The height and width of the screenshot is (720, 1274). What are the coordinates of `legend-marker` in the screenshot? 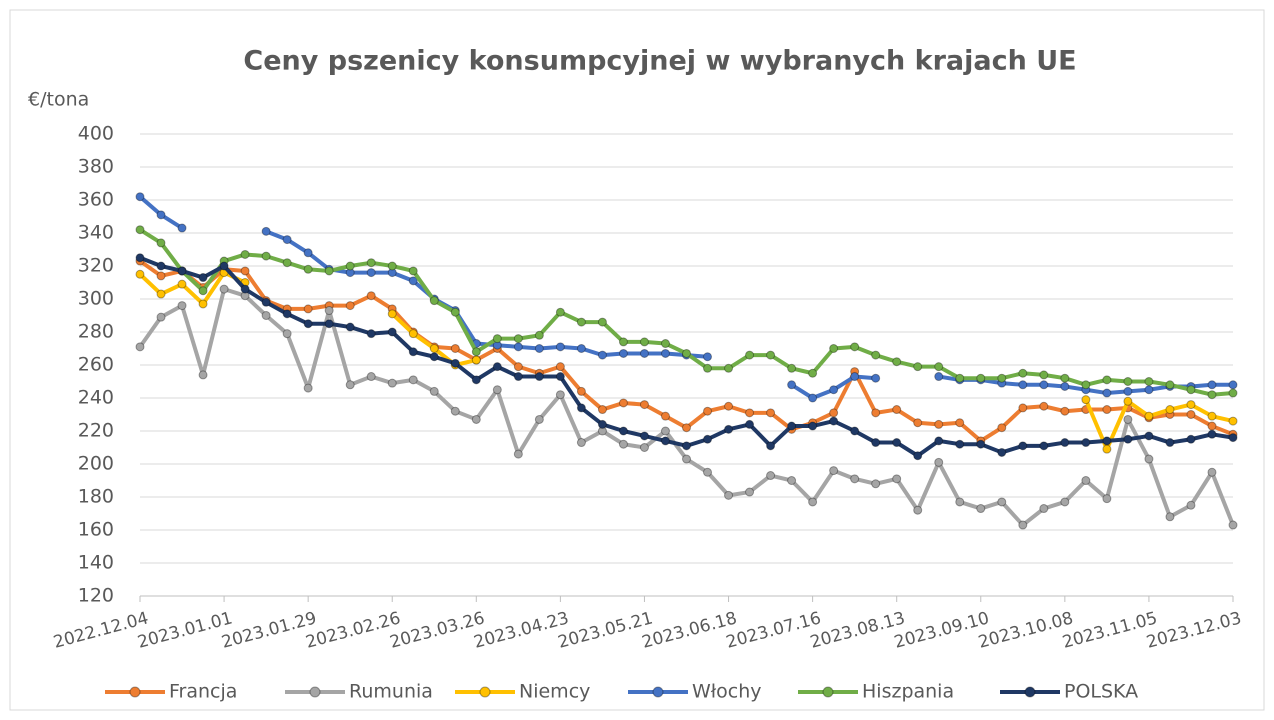 It's located at (828, 692).